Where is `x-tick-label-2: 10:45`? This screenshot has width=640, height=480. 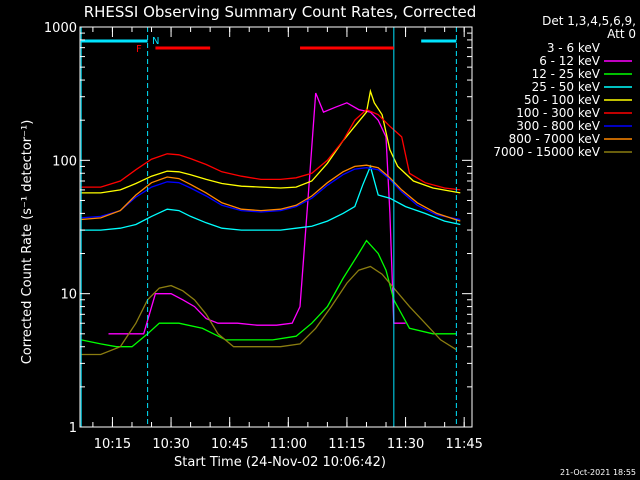
x-tick-label-2: 10:45 is located at coordinates (229, 444).